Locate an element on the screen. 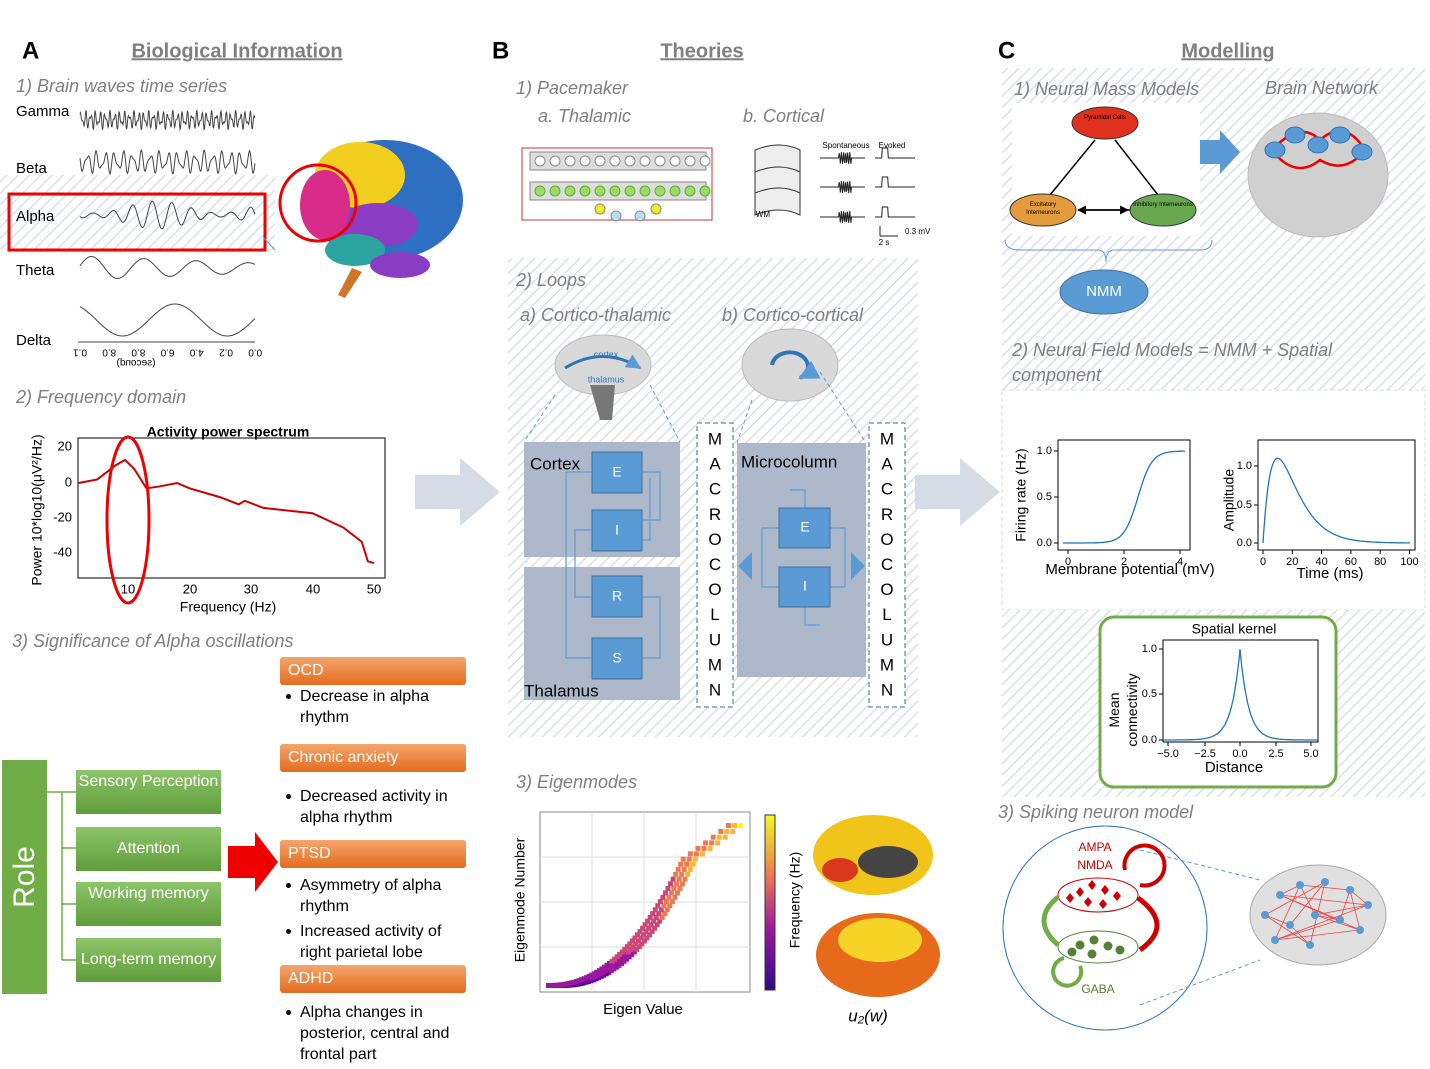 The height and width of the screenshot is (1069, 1430). nmm-ellipse is located at coordinates (1104, 292).